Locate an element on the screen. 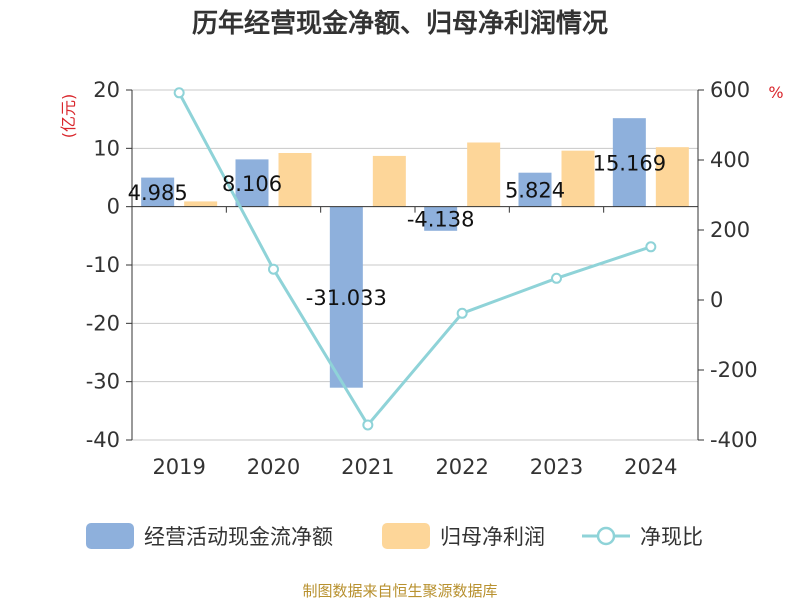 Image resolution: width=800 pixels, height=600 pixels. x-tick-label: 2023 is located at coordinates (556, 467).